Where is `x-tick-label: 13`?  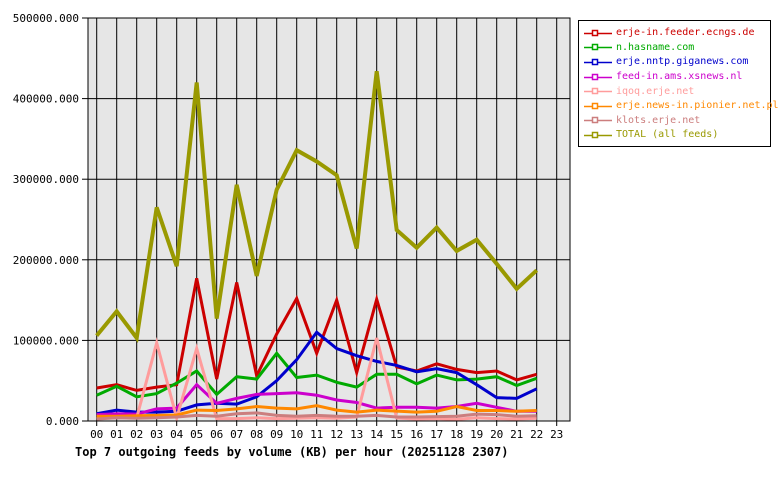
x-tick-label: 13 is located at coordinates (356, 434).